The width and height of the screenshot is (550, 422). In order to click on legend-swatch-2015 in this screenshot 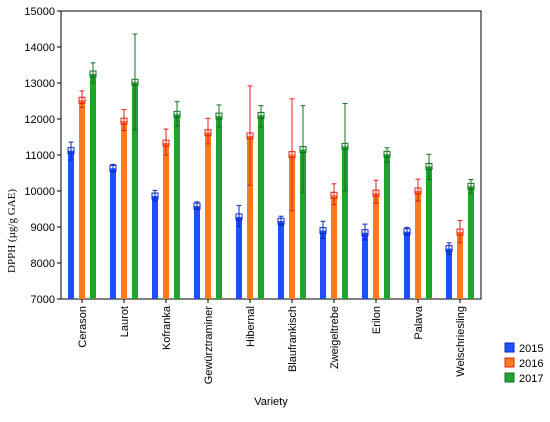, I will do `click(509, 347)`.